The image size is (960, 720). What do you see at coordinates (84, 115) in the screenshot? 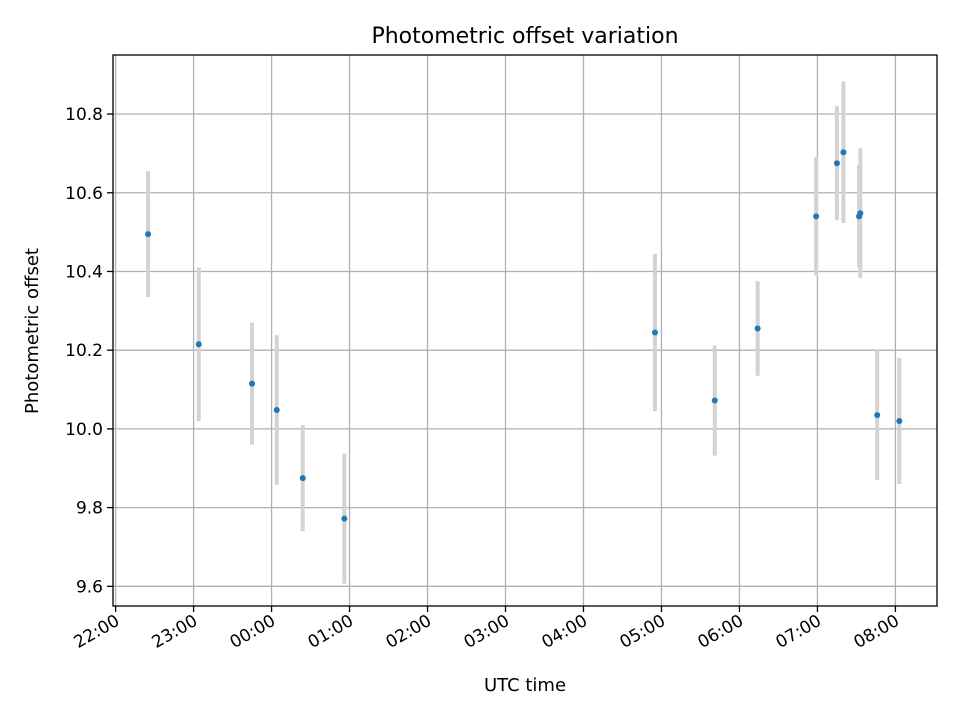
I see `y-tick-label: 10.8` at bounding box center [84, 115].